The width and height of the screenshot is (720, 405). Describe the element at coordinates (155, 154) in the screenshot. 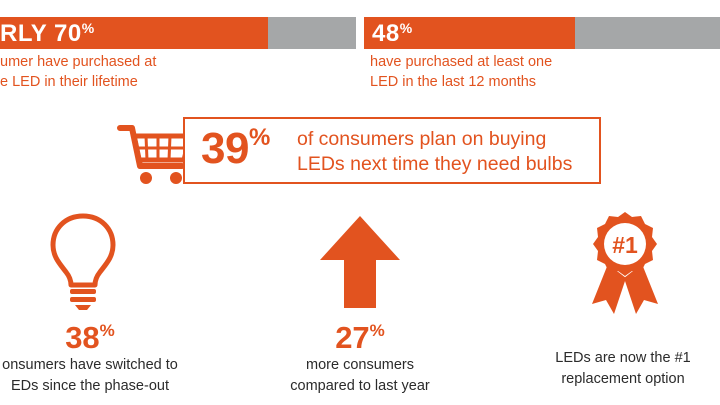

I see `shopping-cart-icon` at that location.